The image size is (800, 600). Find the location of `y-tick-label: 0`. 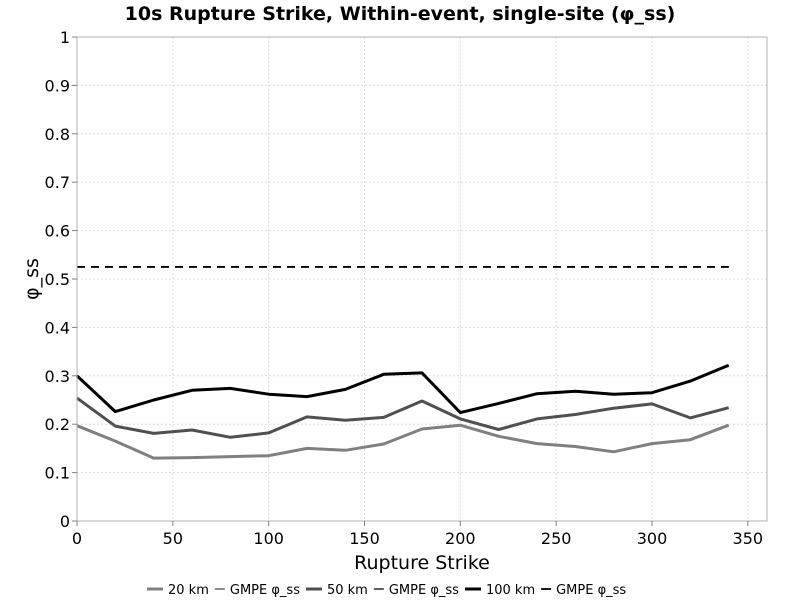

y-tick-label: 0 is located at coordinates (65, 521).